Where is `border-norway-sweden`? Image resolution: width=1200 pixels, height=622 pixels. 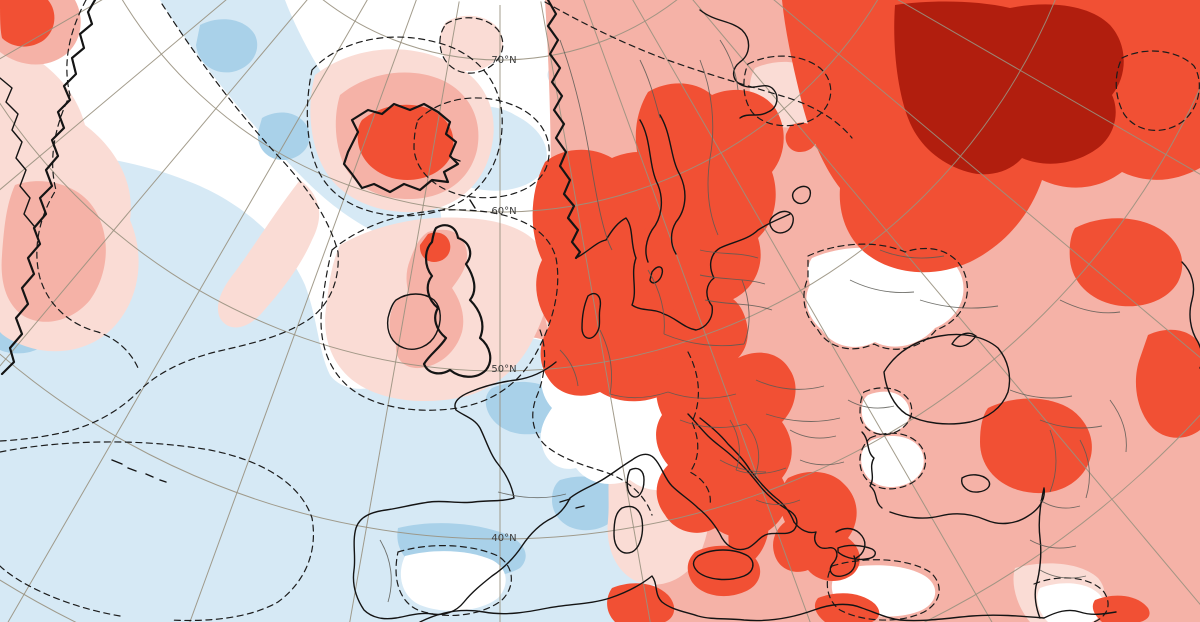
border-norway-sweden is located at coordinates (586, 145).